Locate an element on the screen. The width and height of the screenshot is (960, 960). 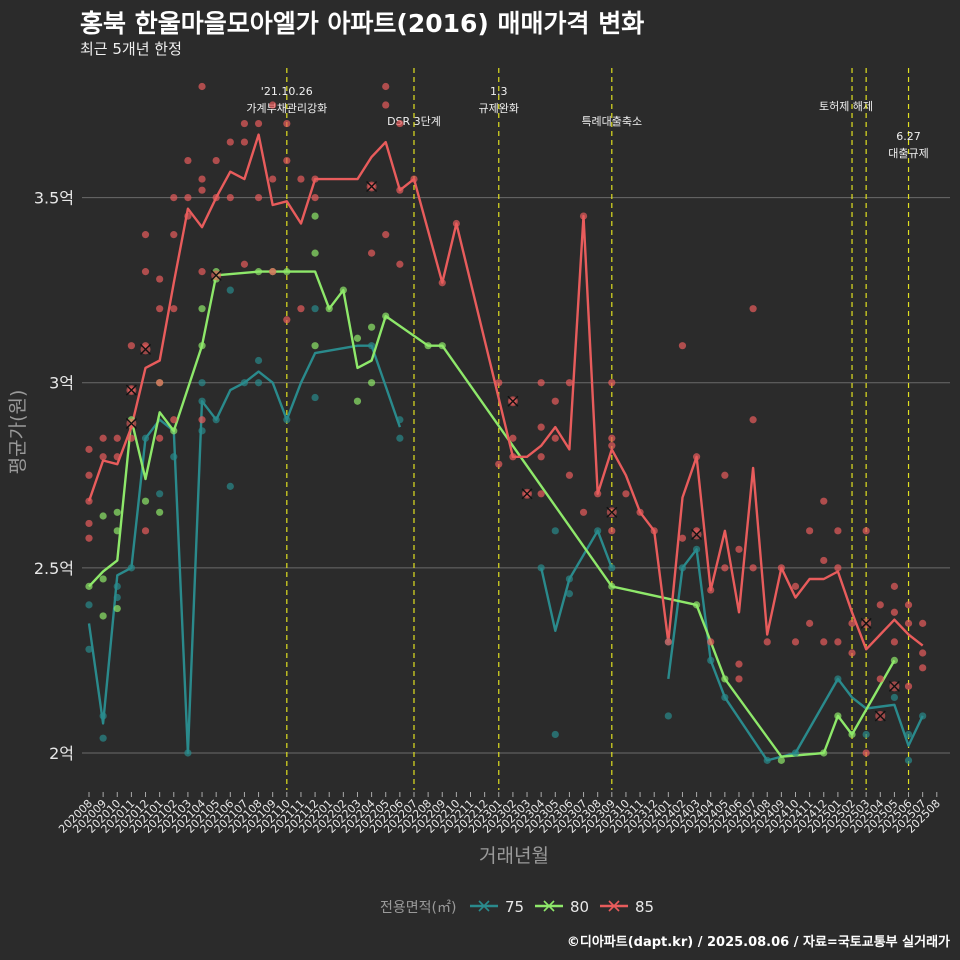
legend-label-80: 80 is located at coordinates (579, 907).